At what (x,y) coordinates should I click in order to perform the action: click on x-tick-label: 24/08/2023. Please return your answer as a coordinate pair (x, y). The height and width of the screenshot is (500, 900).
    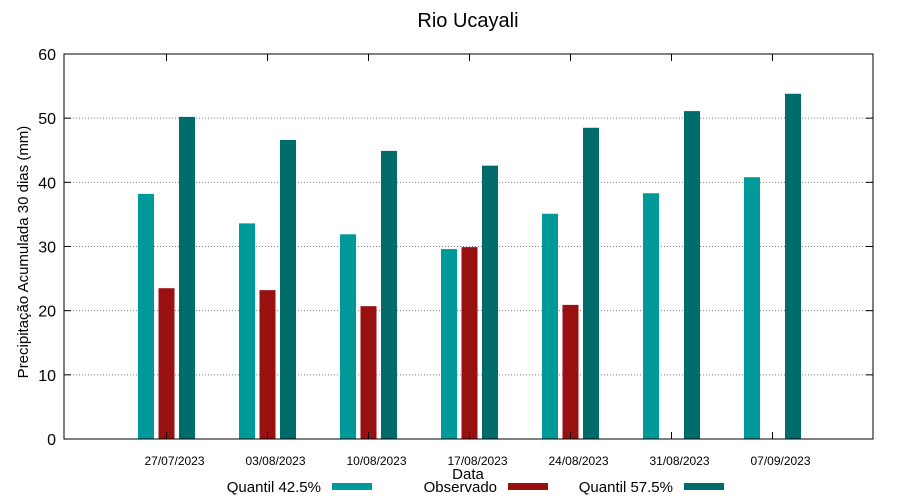
    Looking at the image, I should click on (578, 461).